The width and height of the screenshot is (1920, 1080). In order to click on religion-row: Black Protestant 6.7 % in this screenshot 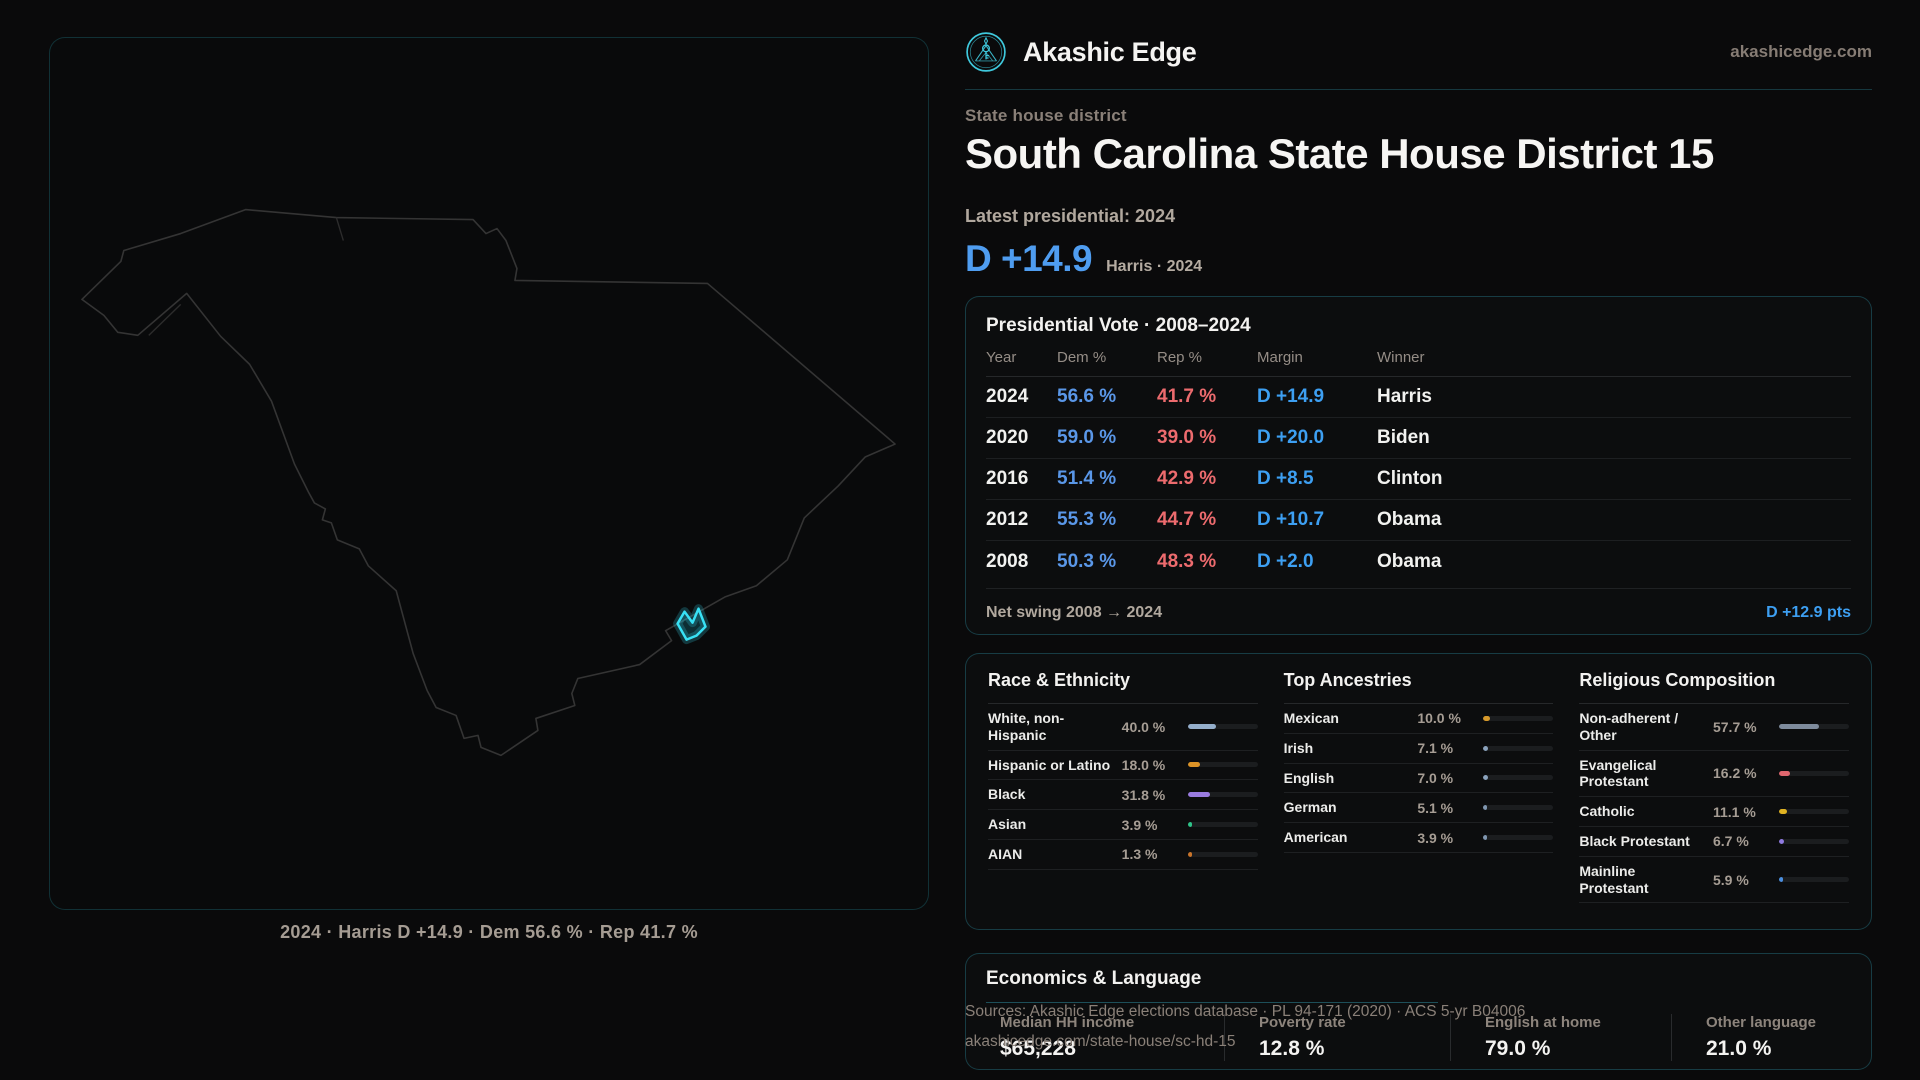, I will do `click(1714, 842)`.